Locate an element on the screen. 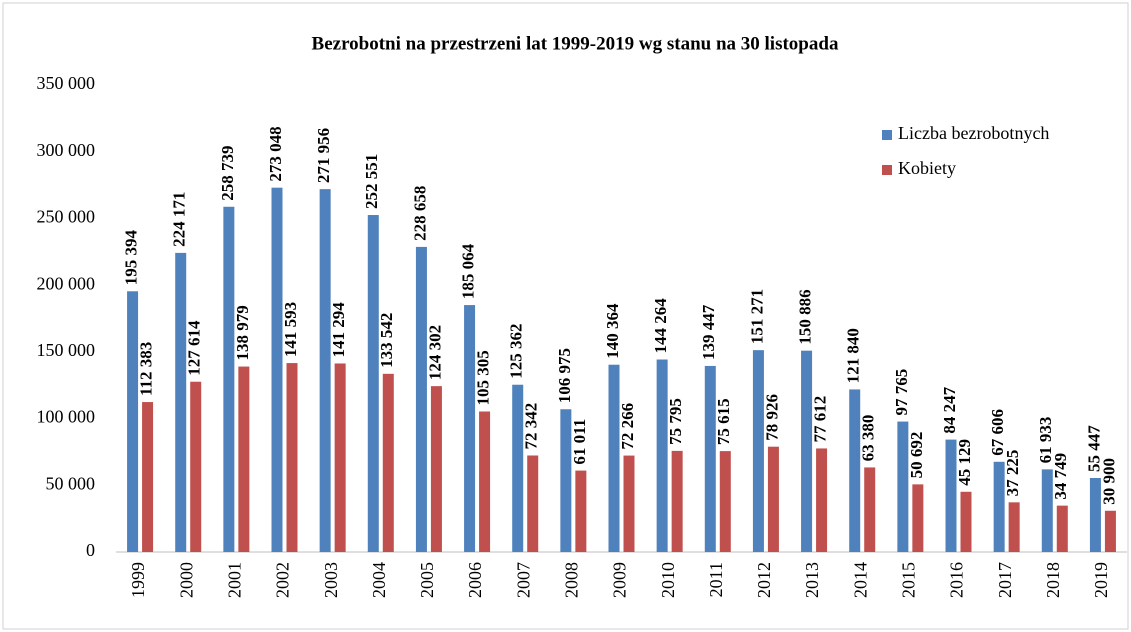 This screenshot has width=1131, height=632. x-tick-label: 2001 is located at coordinates (234, 580).